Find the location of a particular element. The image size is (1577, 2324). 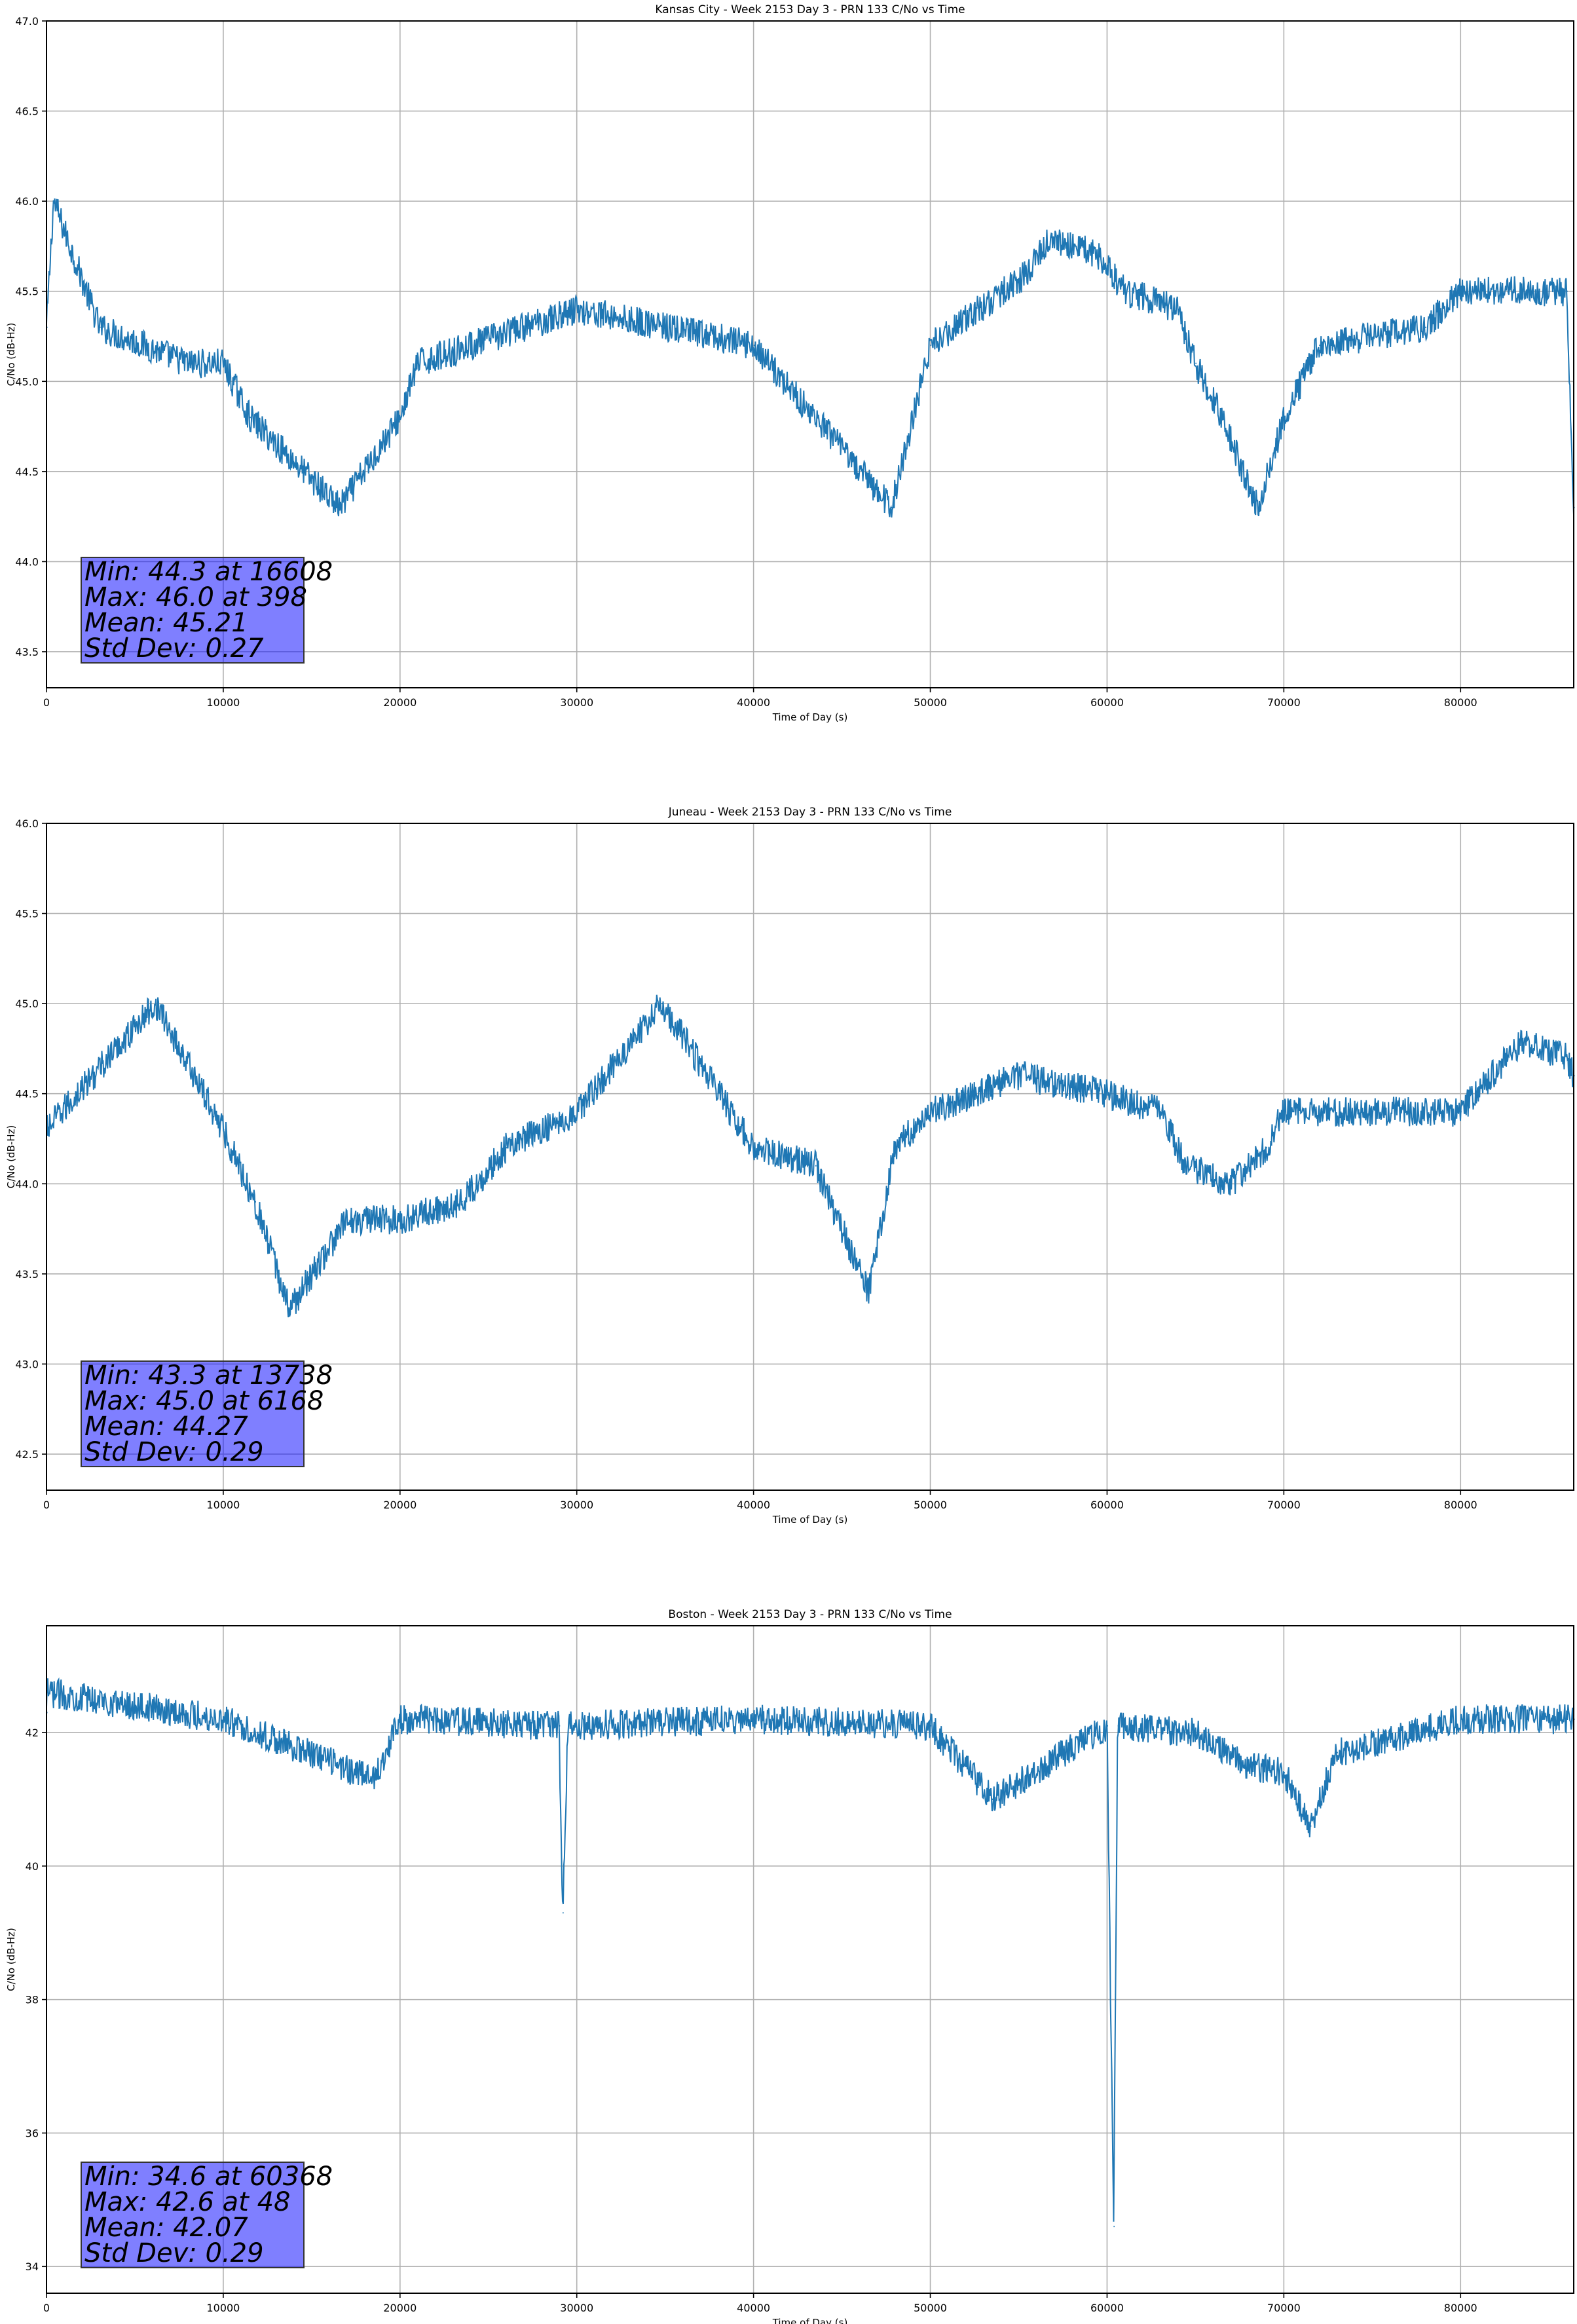

stats-max: Max: 46.0 at 398 is located at coordinates (195, 597).